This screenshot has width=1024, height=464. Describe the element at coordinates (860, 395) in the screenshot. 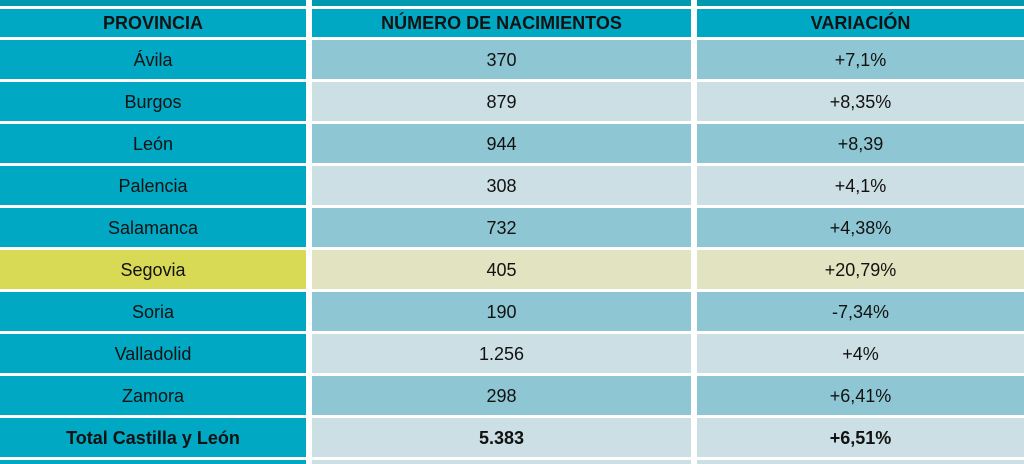

I see `variation-cell: +6,41%` at that location.